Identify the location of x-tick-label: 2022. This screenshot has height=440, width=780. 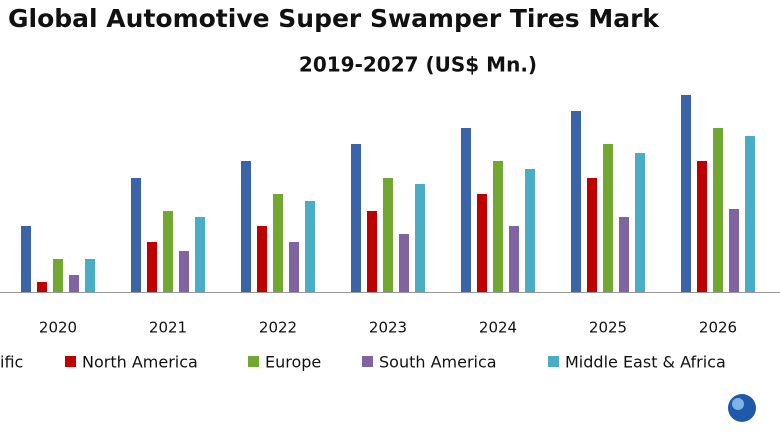
(278, 328).